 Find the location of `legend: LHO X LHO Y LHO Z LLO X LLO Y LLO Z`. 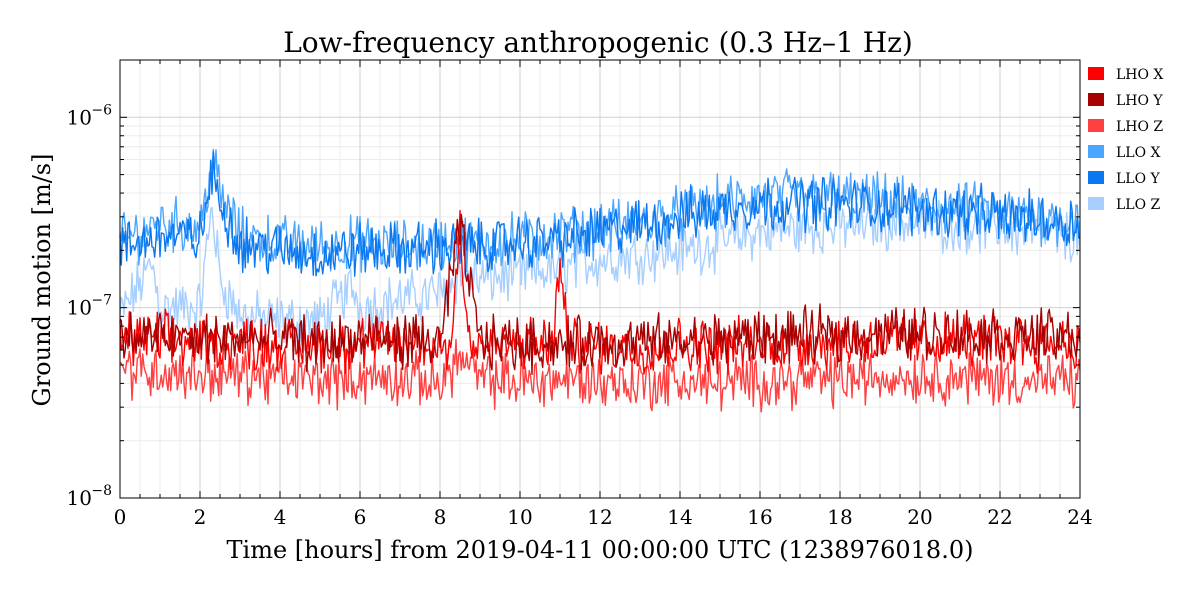

legend: LHO X LHO Y LHO Z LLO X LLO Y LLO Z is located at coordinates (1125, 140).